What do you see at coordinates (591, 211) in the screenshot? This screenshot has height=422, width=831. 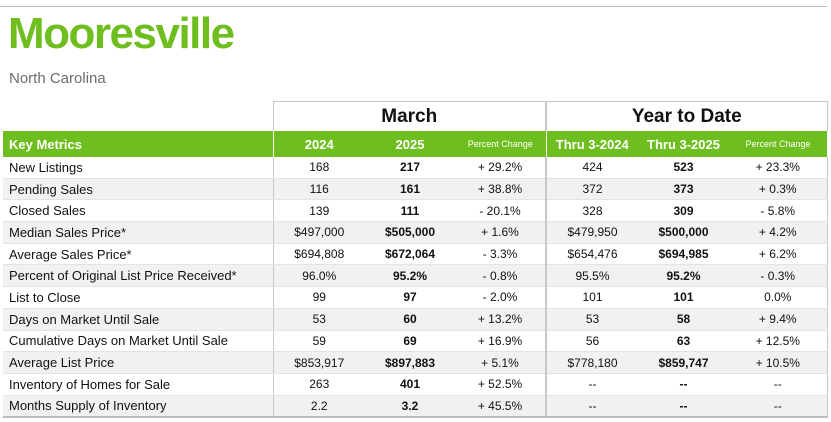 I see `ytd-prior-value: 328` at bounding box center [591, 211].